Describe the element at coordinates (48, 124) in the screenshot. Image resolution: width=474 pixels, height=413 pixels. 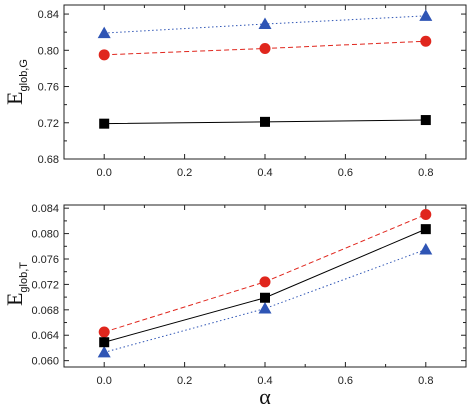
I see `y-tick-label: 0.72` at that location.